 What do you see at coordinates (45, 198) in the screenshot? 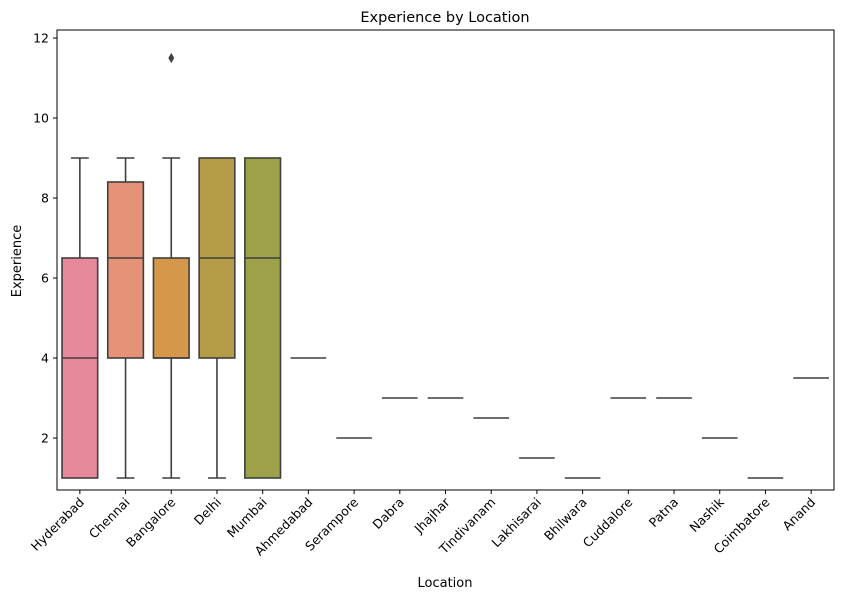
I see `y-tick-label: 8` at bounding box center [45, 198].